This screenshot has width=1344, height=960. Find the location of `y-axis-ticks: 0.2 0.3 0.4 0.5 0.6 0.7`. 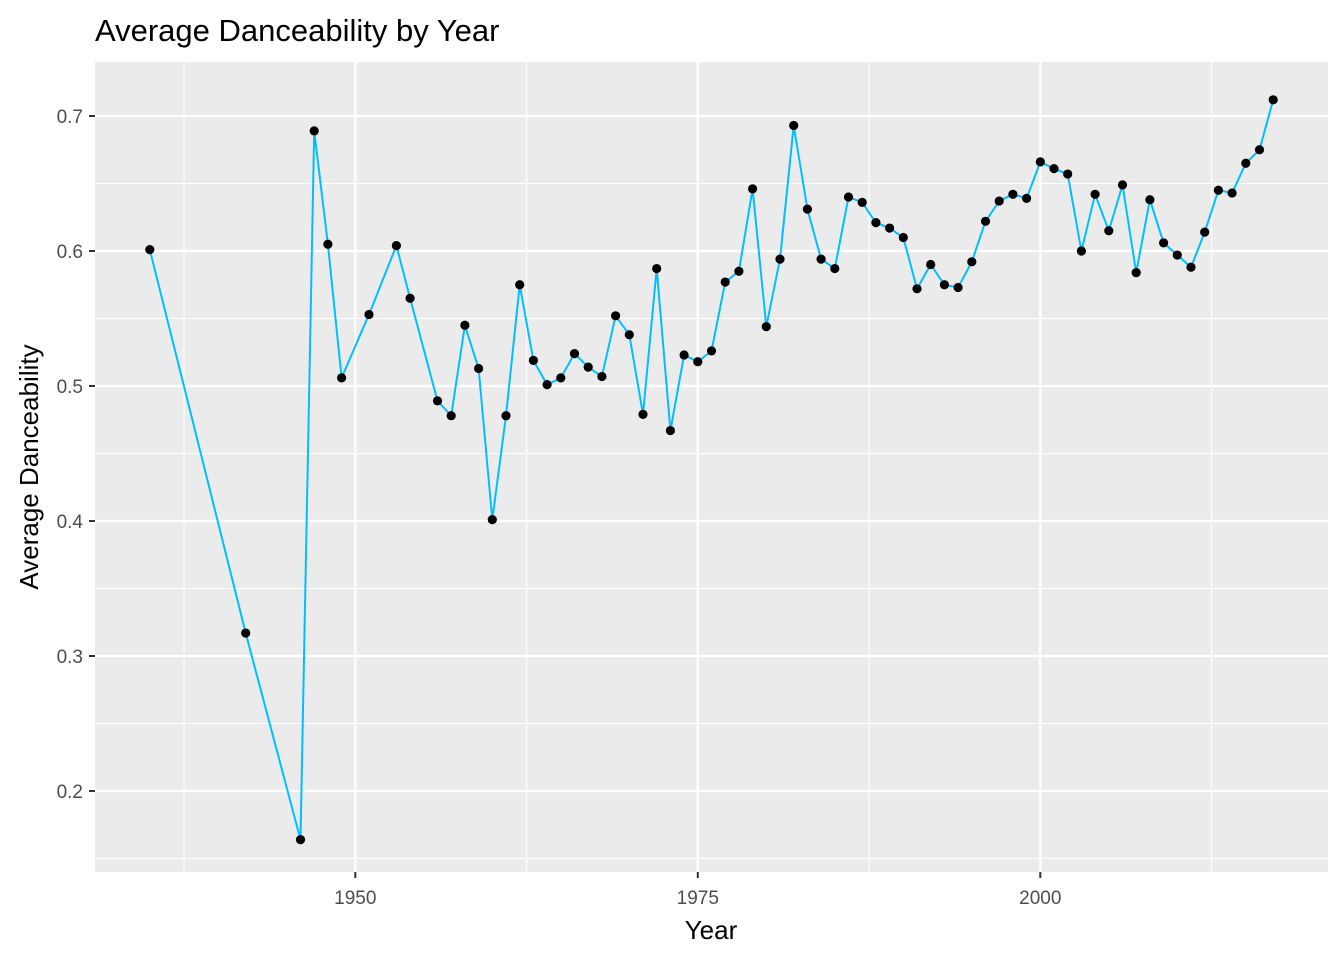

y-axis-ticks: 0.2 0.3 0.4 0.5 0.6 0.7 is located at coordinates (76, 455).